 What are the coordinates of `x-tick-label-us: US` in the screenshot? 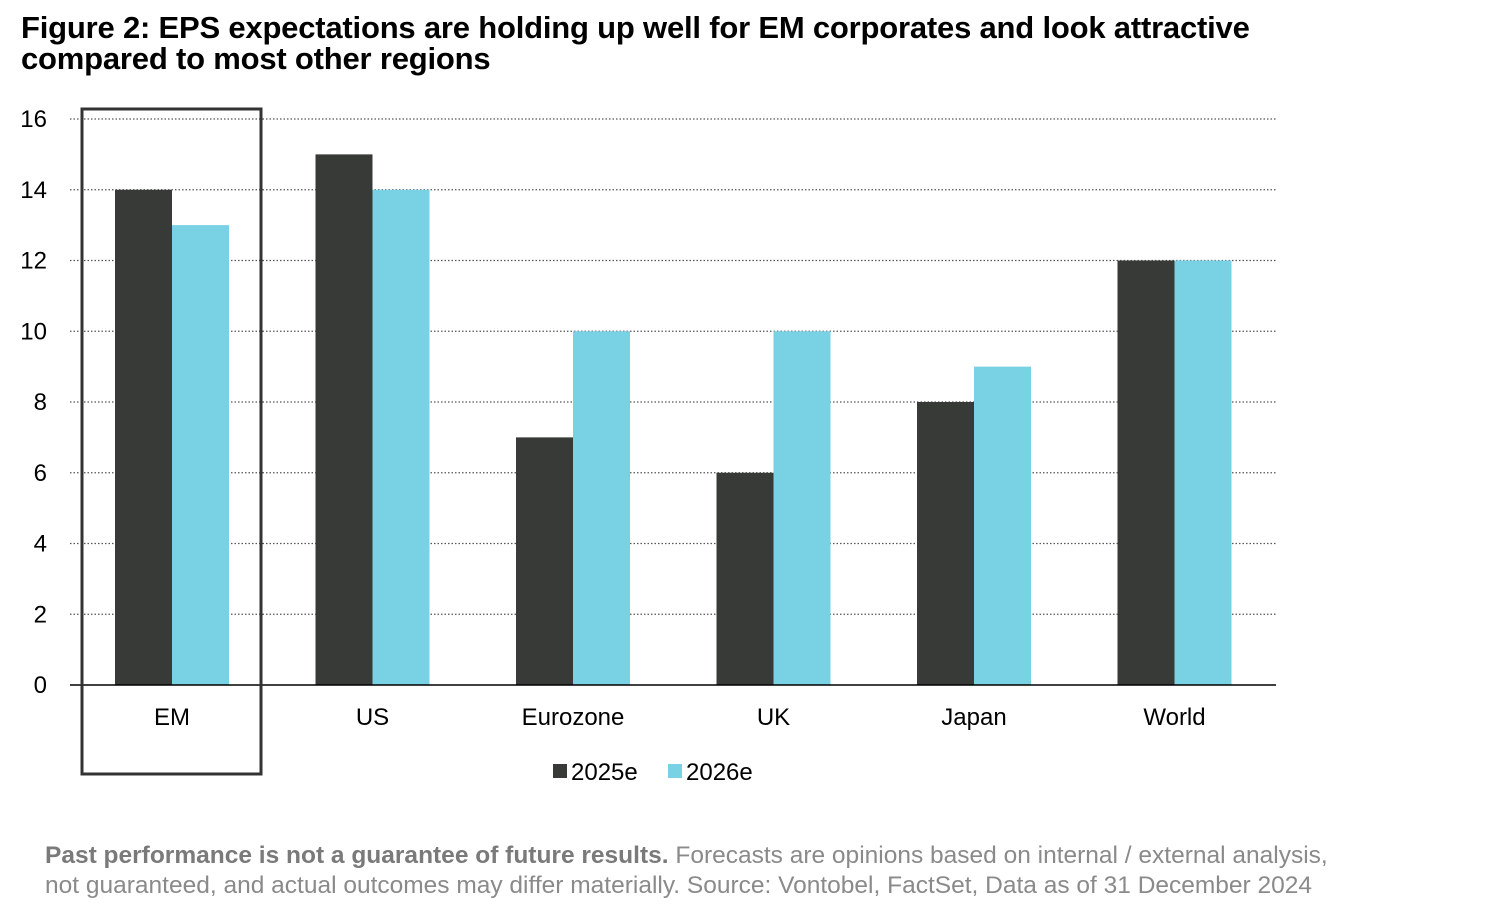 It's located at (372, 717).